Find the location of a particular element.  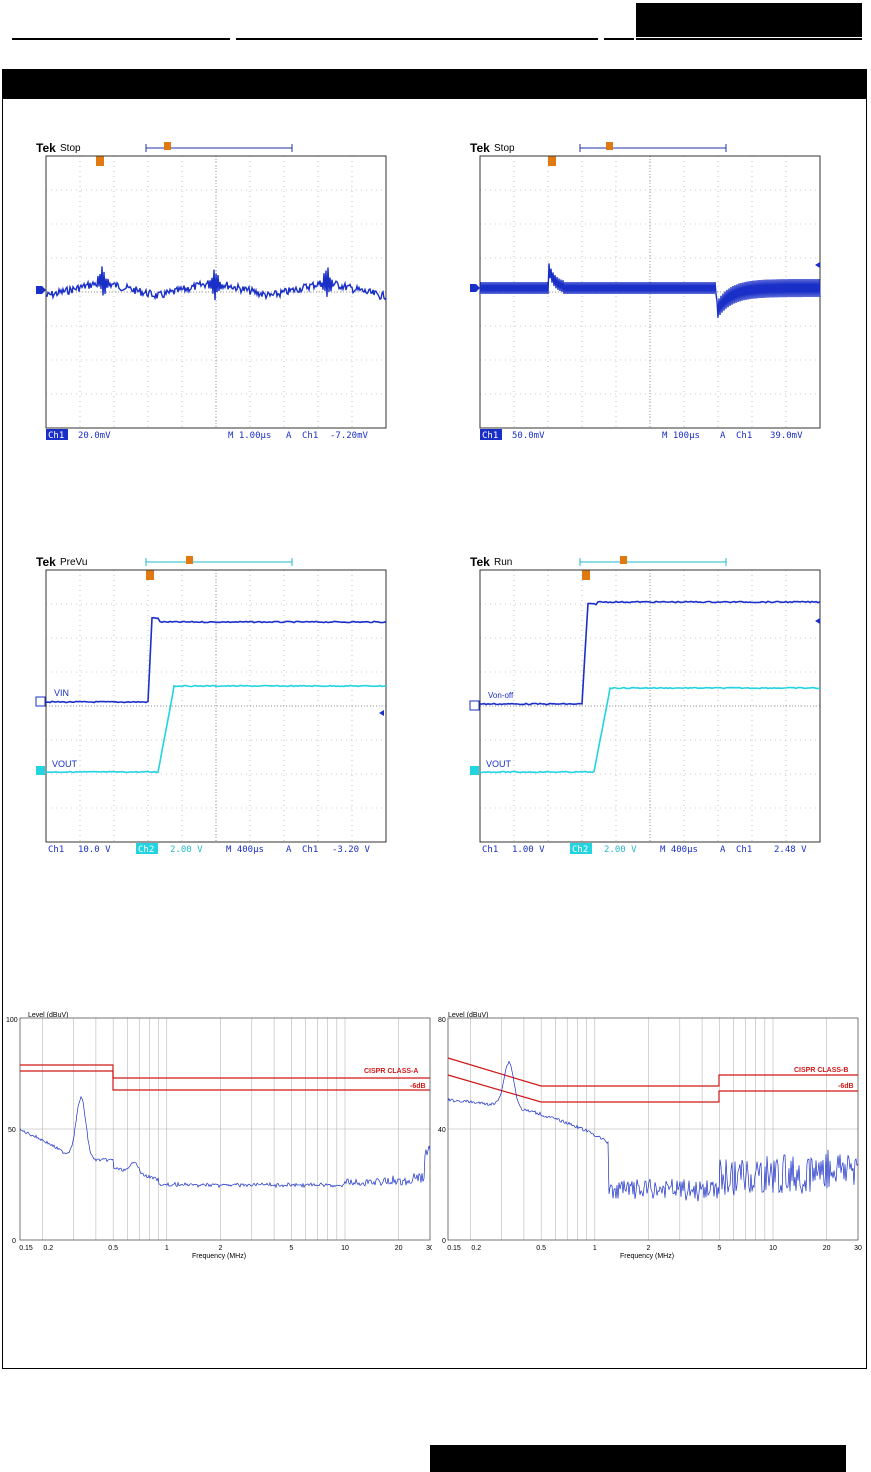

emi-ytick-top: 80 is located at coordinates (442, 1020).